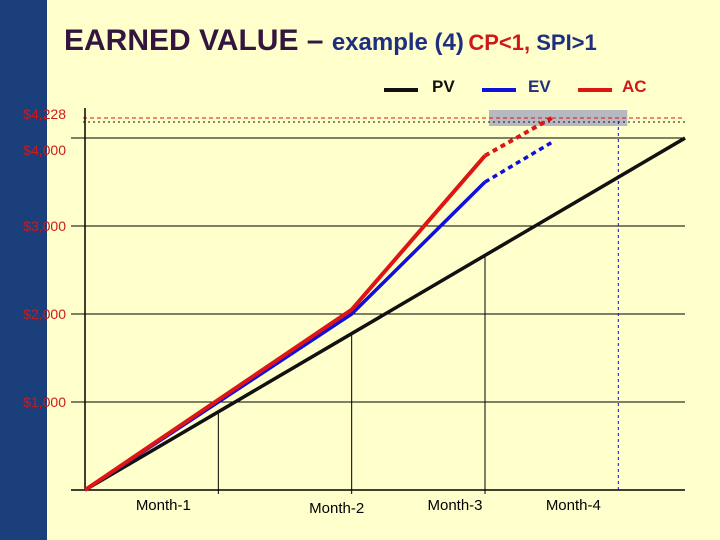 The width and height of the screenshot is (720, 540). I want to click on legend-swatch-ac, so click(595, 90).